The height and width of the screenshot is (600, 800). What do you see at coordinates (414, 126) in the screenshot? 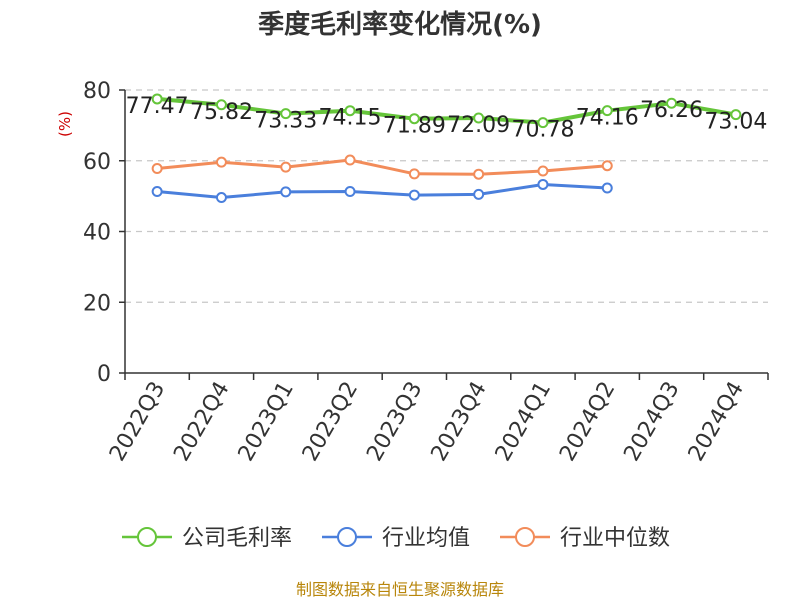
I see `data-label: 71.89` at bounding box center [414, 126].